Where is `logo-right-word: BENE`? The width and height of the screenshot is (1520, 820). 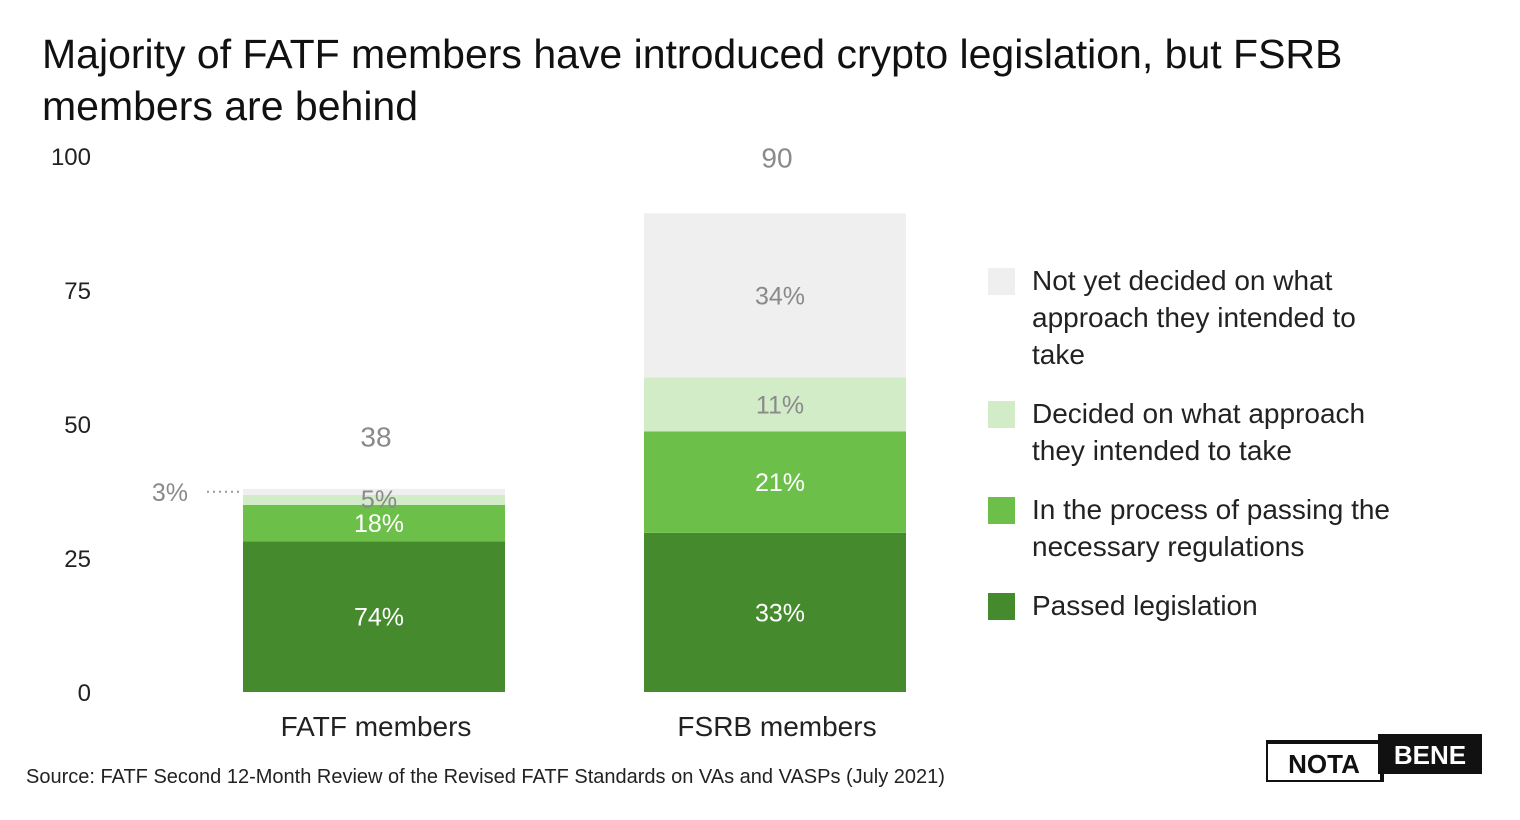
logo-right-word: BENE is located at coordinates (1430, 755).